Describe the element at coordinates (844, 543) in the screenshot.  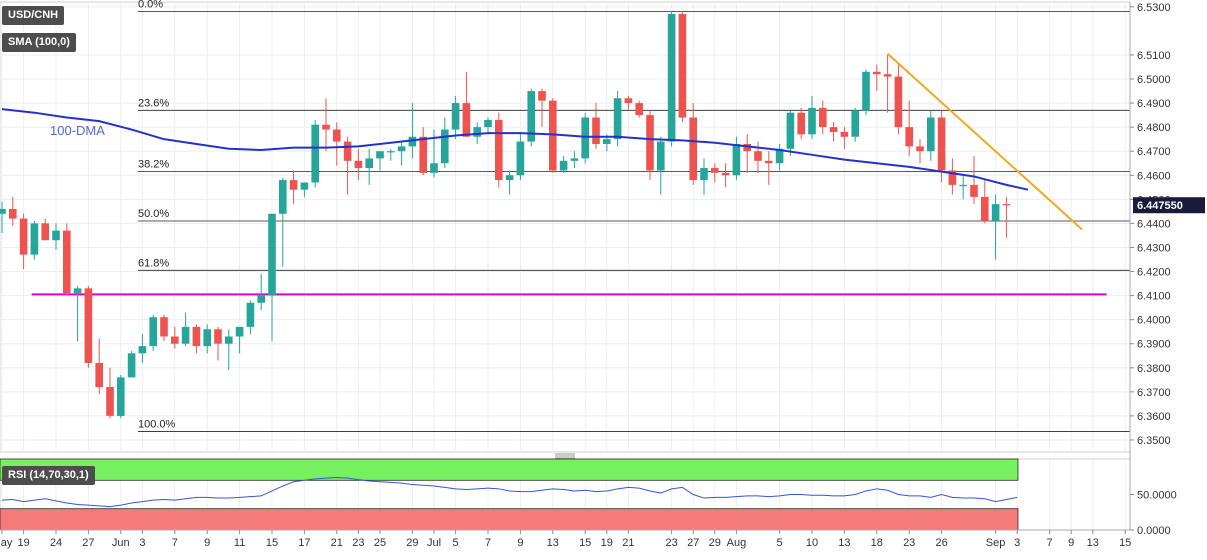
I see `x-tick-label: 13` at that location.